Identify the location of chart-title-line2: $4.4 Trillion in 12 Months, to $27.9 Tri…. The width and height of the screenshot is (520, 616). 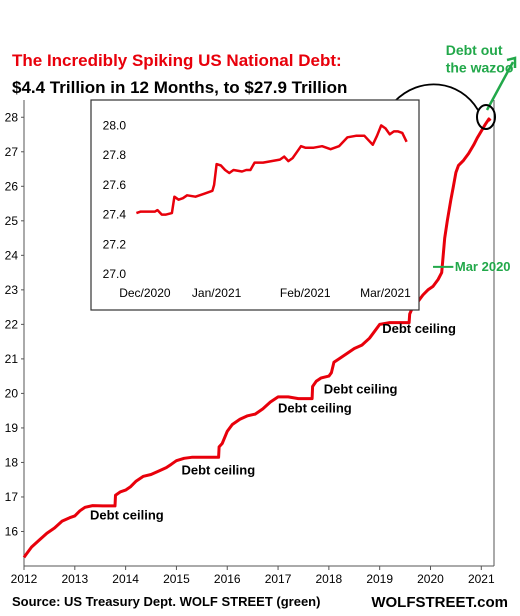
(179, 87).